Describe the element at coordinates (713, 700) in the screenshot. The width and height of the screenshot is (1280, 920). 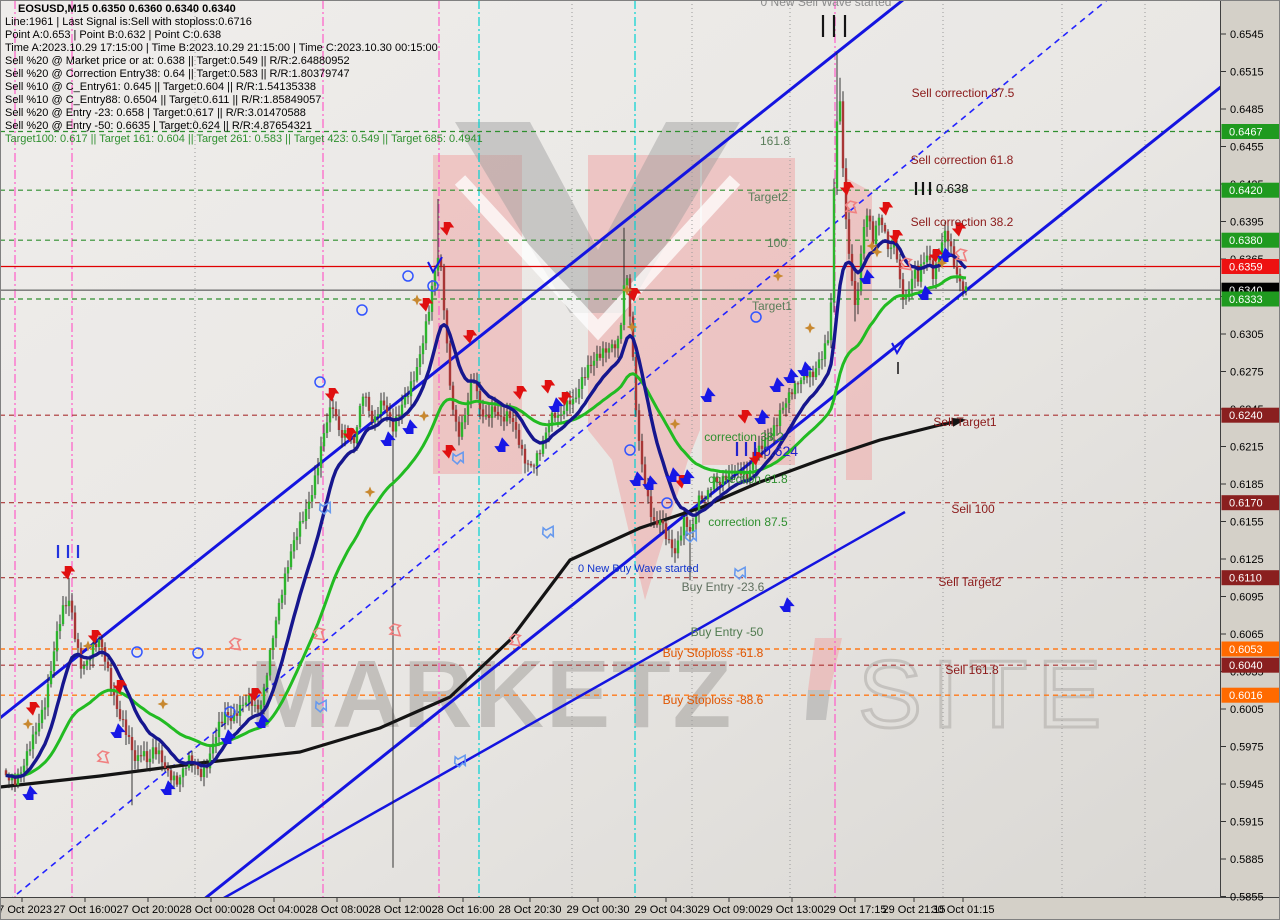
I see `chart-annotation: Buy Stoploss -88.6` at that location.